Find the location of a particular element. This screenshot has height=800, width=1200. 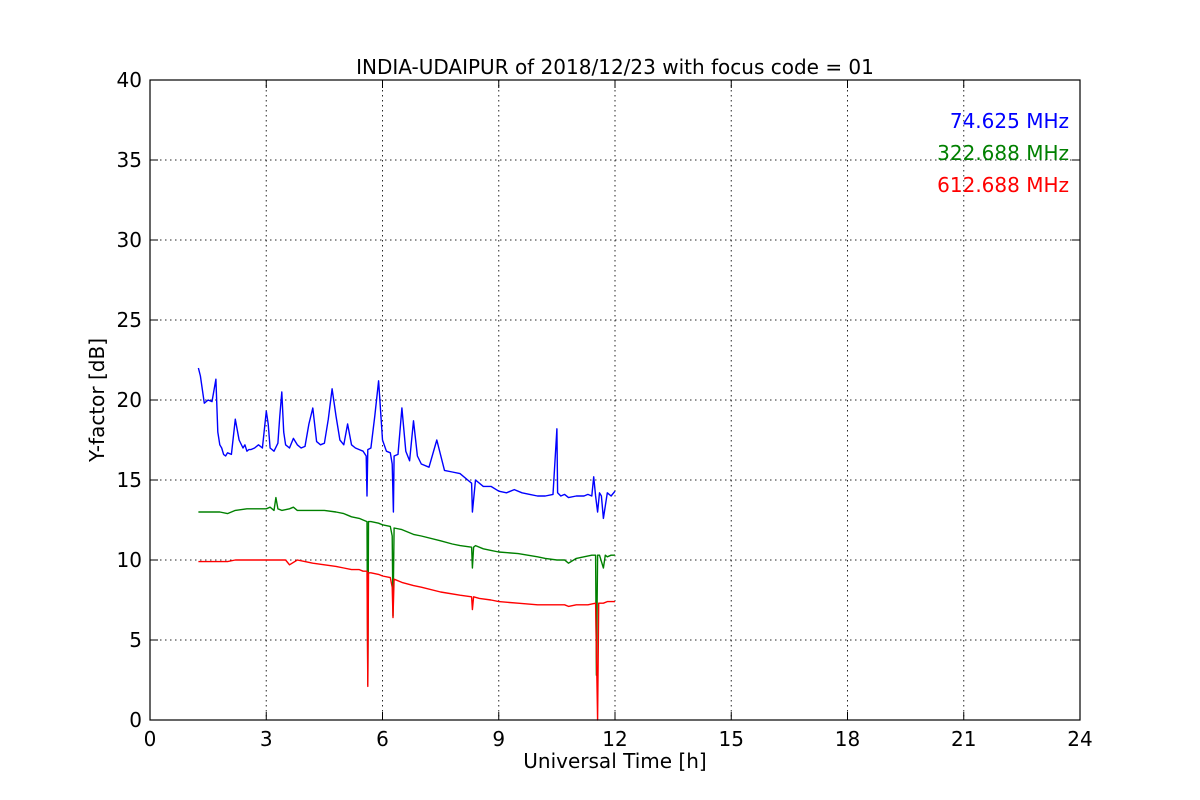

y-tick-label: 20 is located at coordinates (129, 400).